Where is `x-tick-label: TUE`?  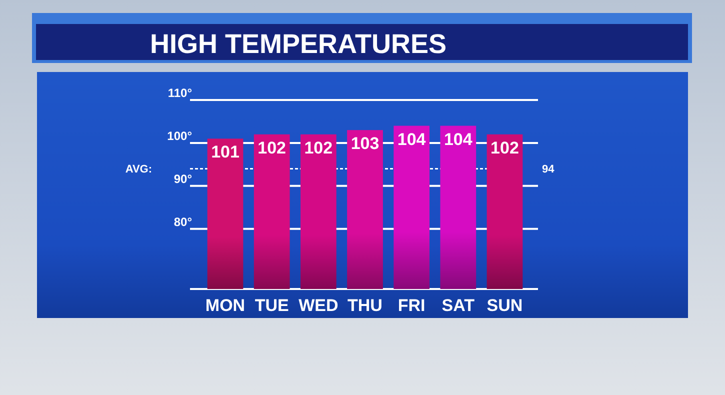
x-tick-label: TUE is located at coordinates (271, 305).